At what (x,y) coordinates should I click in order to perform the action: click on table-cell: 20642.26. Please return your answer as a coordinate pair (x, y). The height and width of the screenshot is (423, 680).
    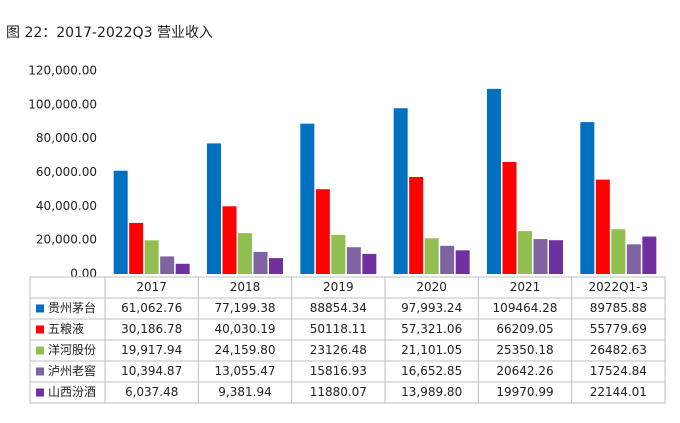
    Looking at the image, I should click on (524, 371).